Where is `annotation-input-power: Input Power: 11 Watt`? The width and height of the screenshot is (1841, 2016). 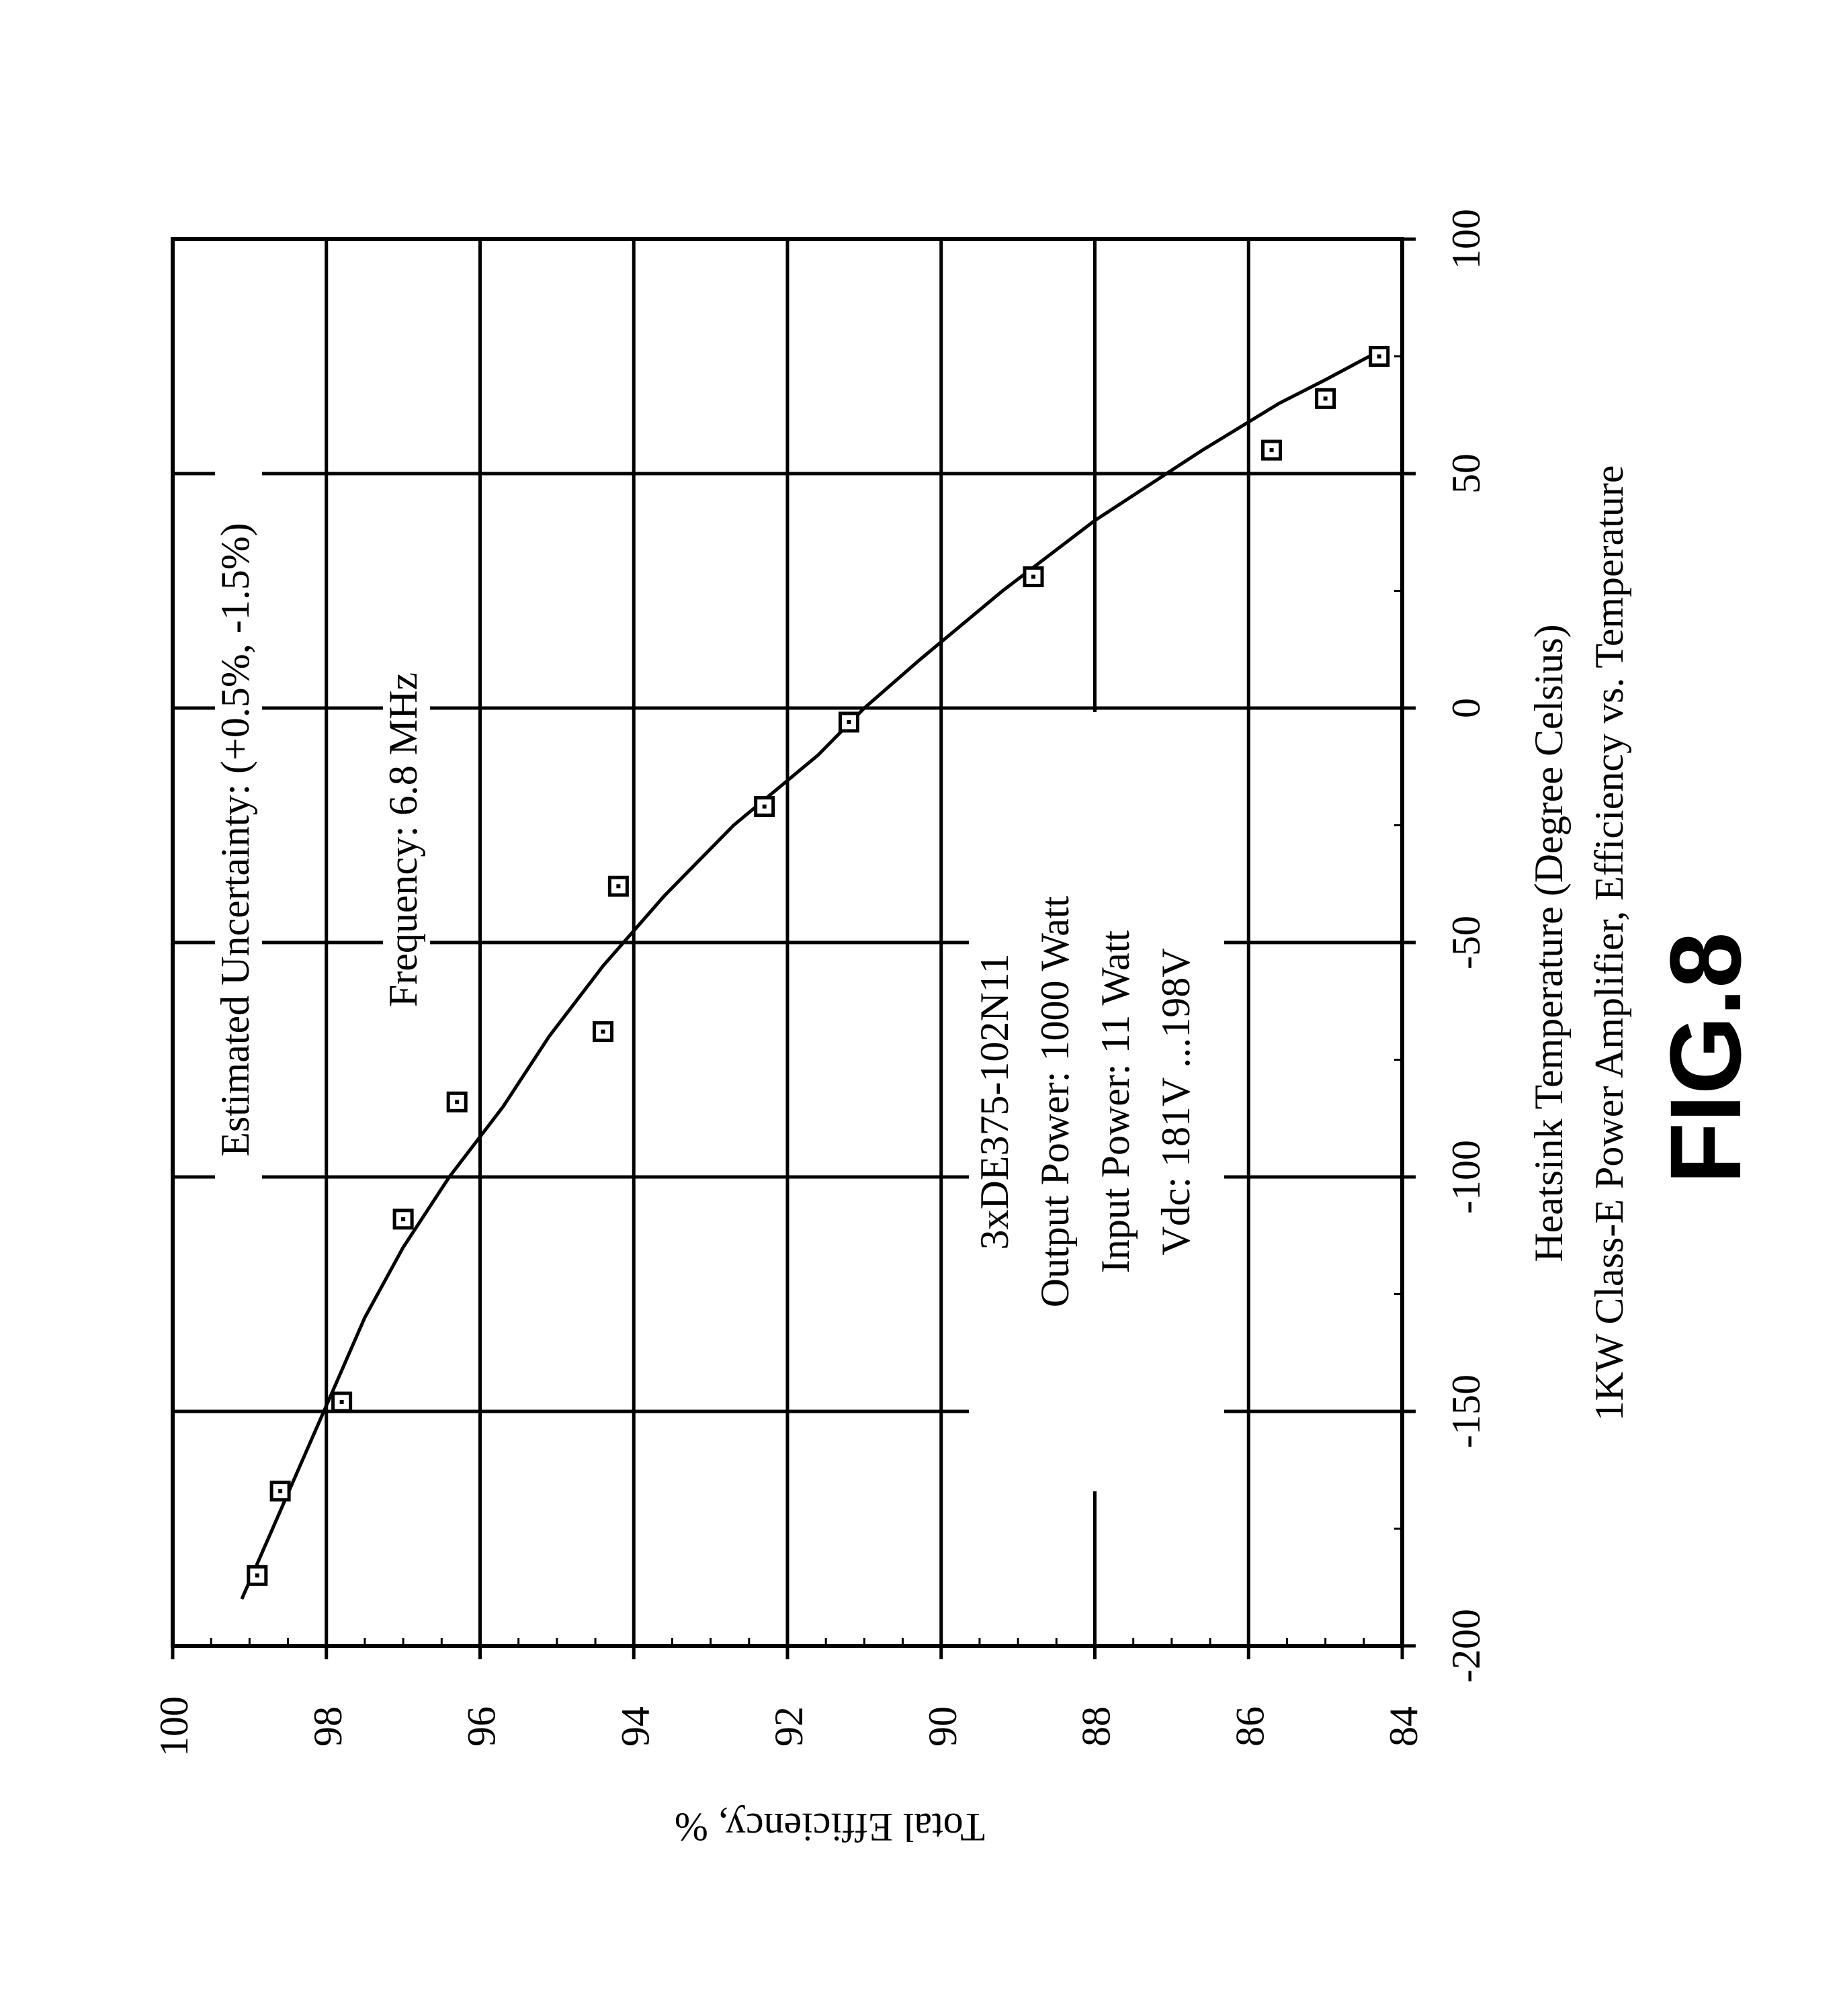
annotation-input-power: Input Power: 11 Watt is located at coordinates (1115, 1101).